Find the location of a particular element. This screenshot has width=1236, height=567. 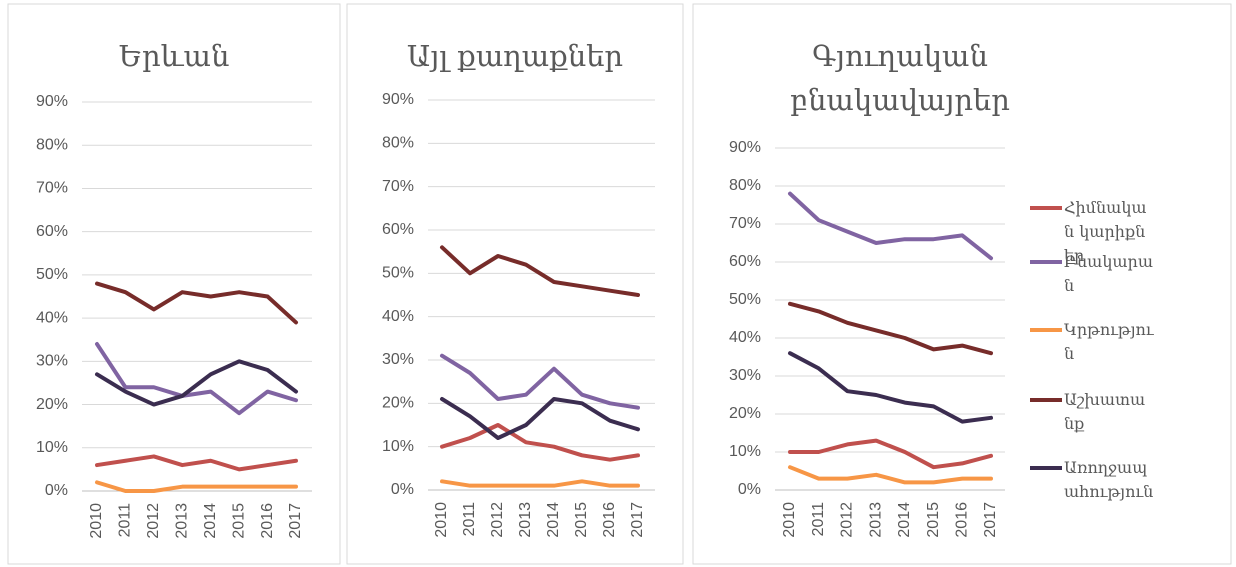

chart-title: Երևան is located at coordinates (174, 56).